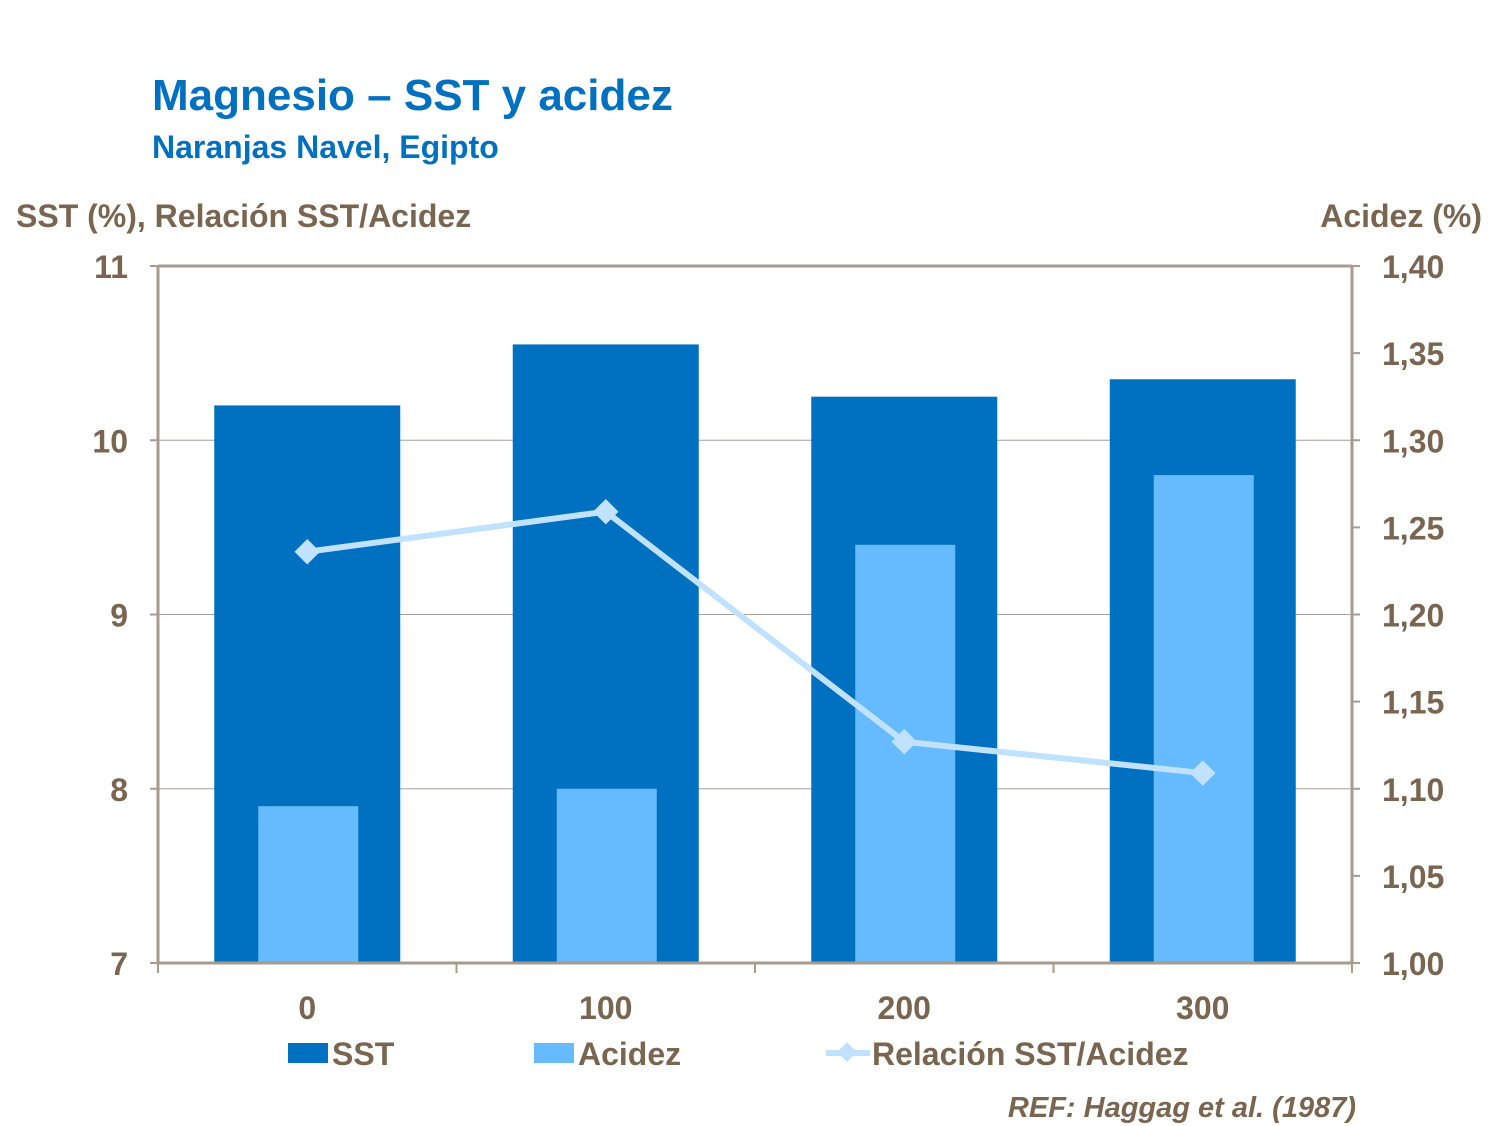 The width and height of the screenshot is (1501, 1126). I want to click on legend-swatch-sst, so click(308, 1053).